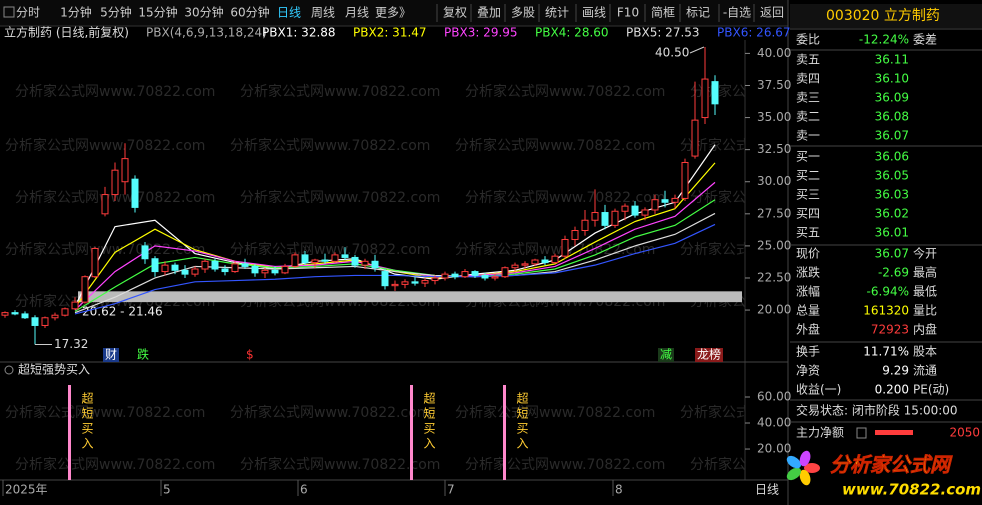 Image resolution: width=982 pixels, height=505 pixels. What do you see at coordinates (698, 13) in the screenshot?
I see `tool-button: 标记` at bounding box center [698, 13].